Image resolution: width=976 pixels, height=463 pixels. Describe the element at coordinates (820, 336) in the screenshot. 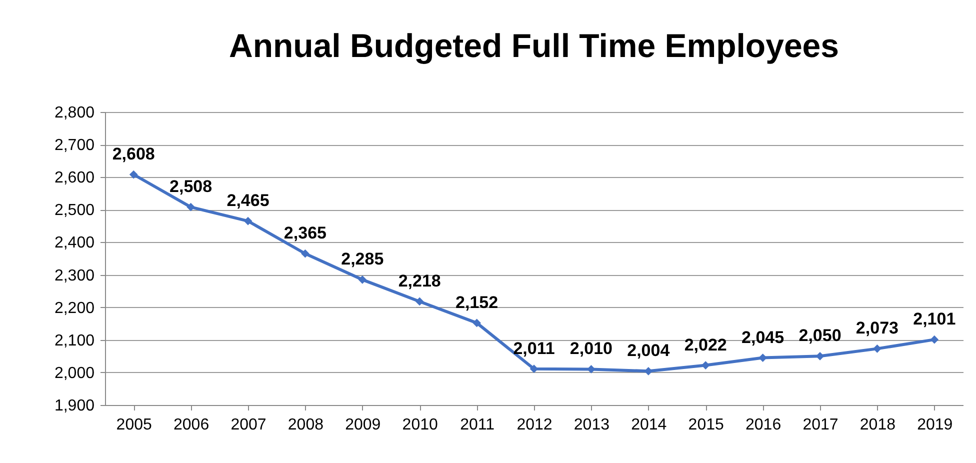

I see `data-label: 2,050` at that location.